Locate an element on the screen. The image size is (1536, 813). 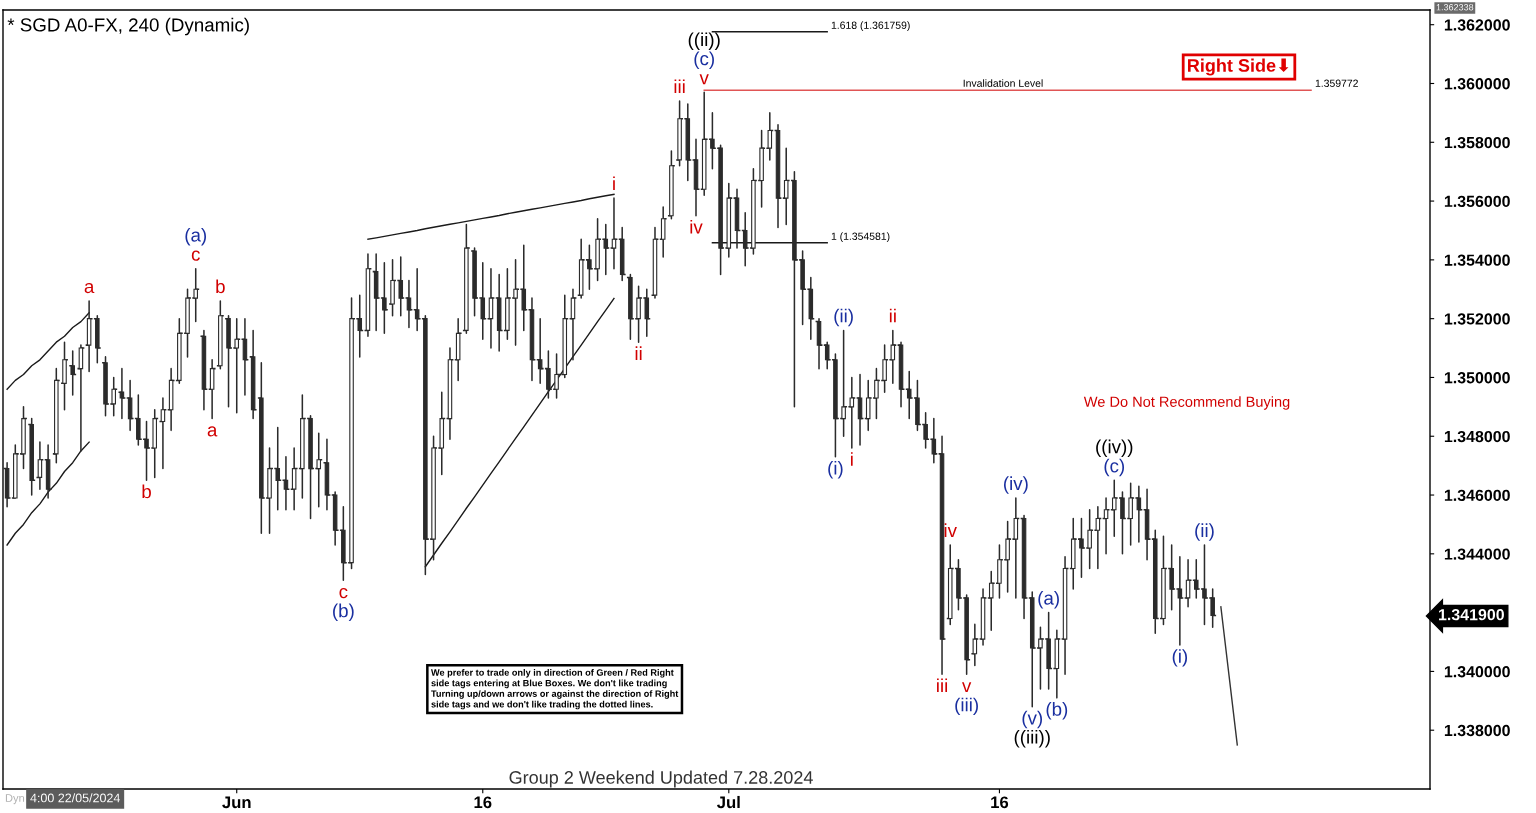
annotation: 1.359772 is located at coordinates (1336, 83).